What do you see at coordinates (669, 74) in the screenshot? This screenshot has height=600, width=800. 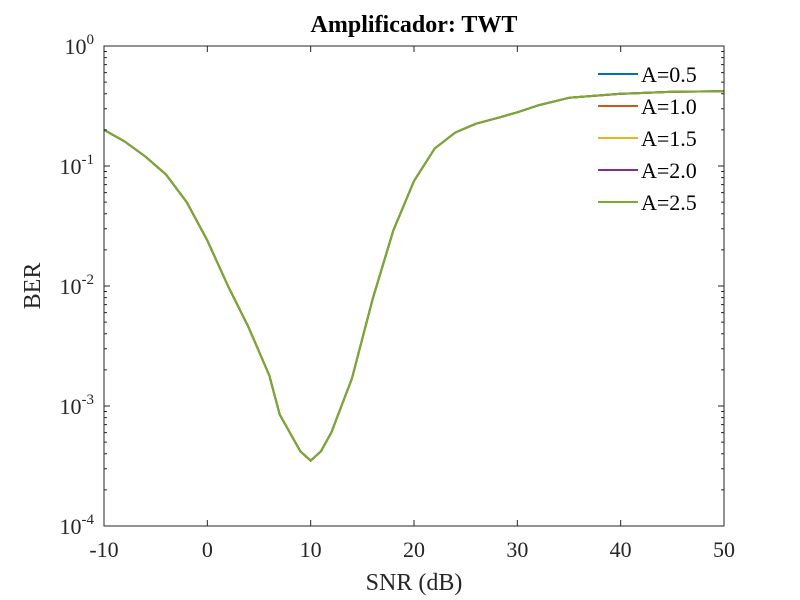 I see `legend-label-a-0-5: A=0.5` at bounding box center [669, 74].